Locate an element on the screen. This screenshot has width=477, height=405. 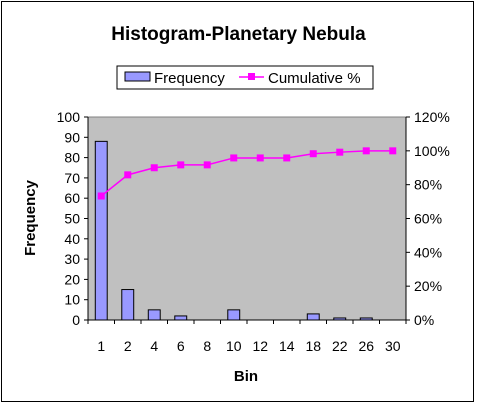
y-tick-label: 60 is located at coordinates (72, 198).